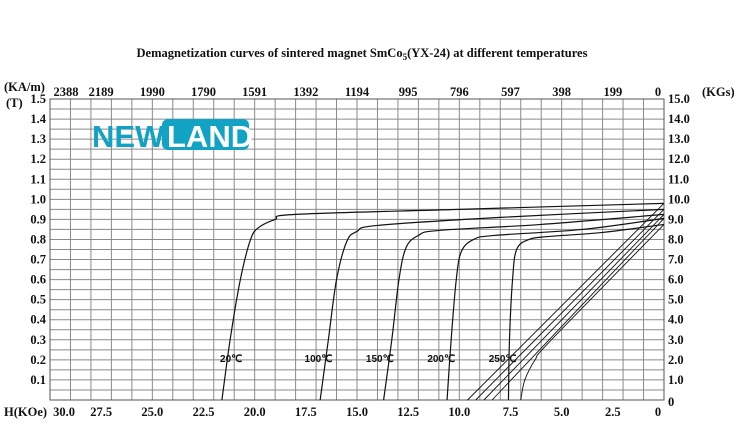 This screenshot has height=423, width=734. What do you see at coordinates (38, 340) in the screenshot?
I see `y-tick-label-left: 0.3` at bounding box center [38, 340].